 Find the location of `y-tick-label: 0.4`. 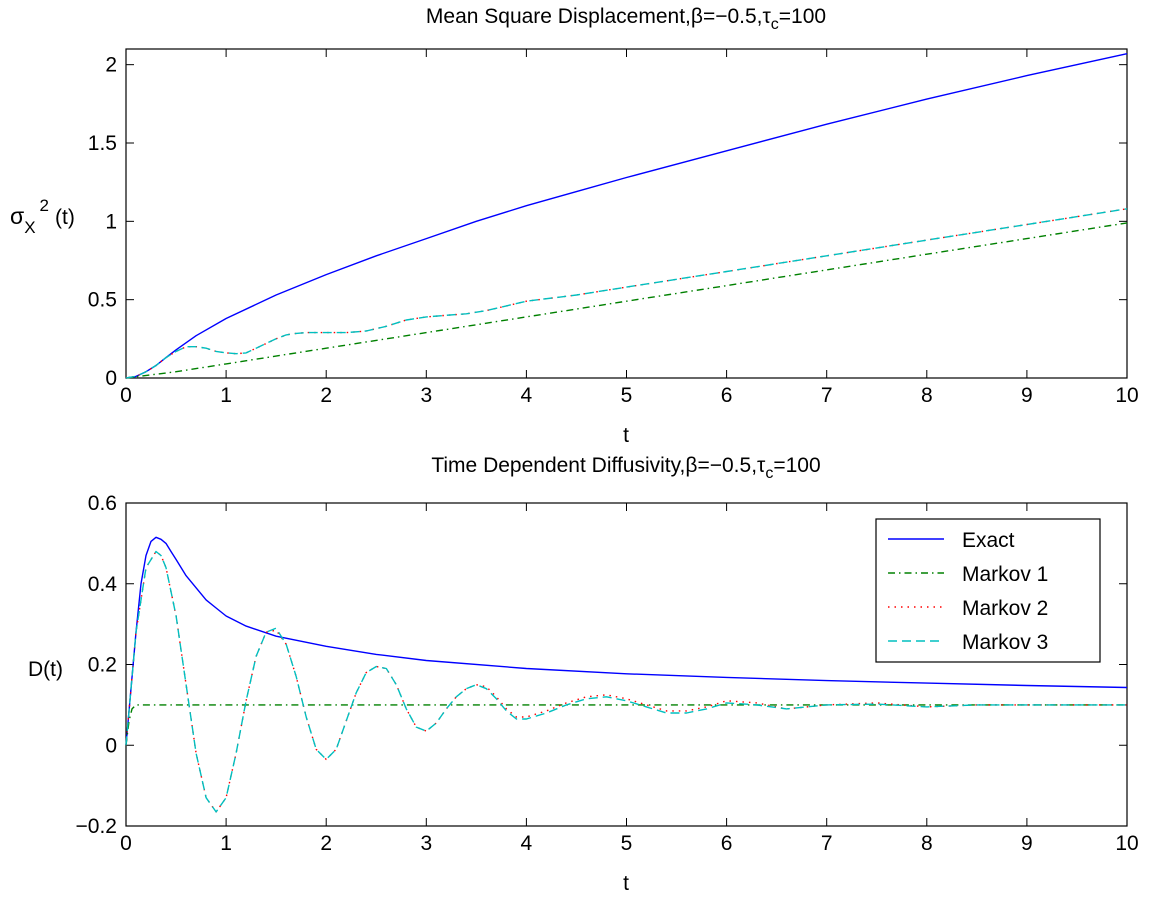

y-tick-label: 0.4 is located at coordinates (103, 584).